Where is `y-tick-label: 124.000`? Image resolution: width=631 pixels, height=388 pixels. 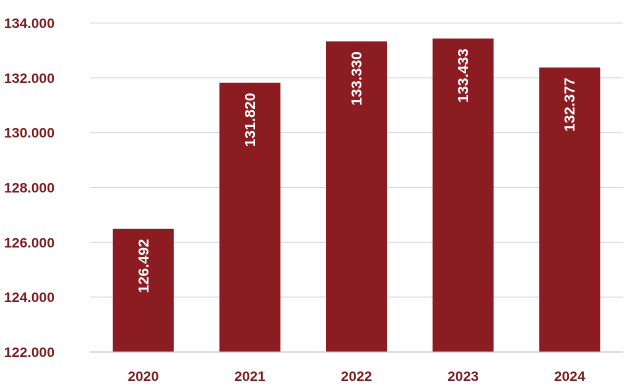
y-tick-label: 124.000 is located at coordinates (29, 297).